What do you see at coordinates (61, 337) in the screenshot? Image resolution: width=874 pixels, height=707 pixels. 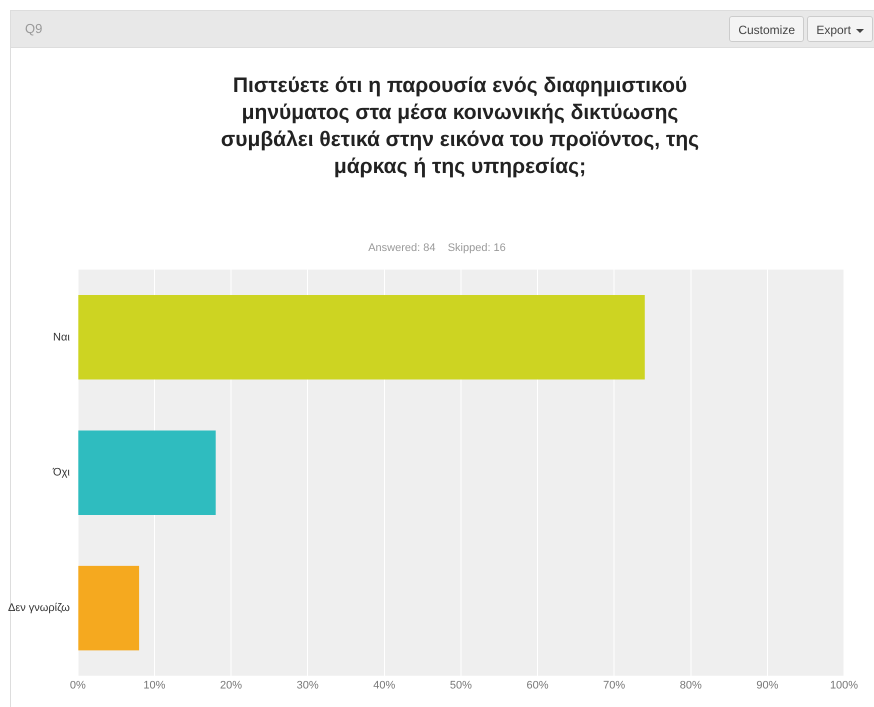 I see `y-tick-label: Ναι` at bounding box center [61, 337].